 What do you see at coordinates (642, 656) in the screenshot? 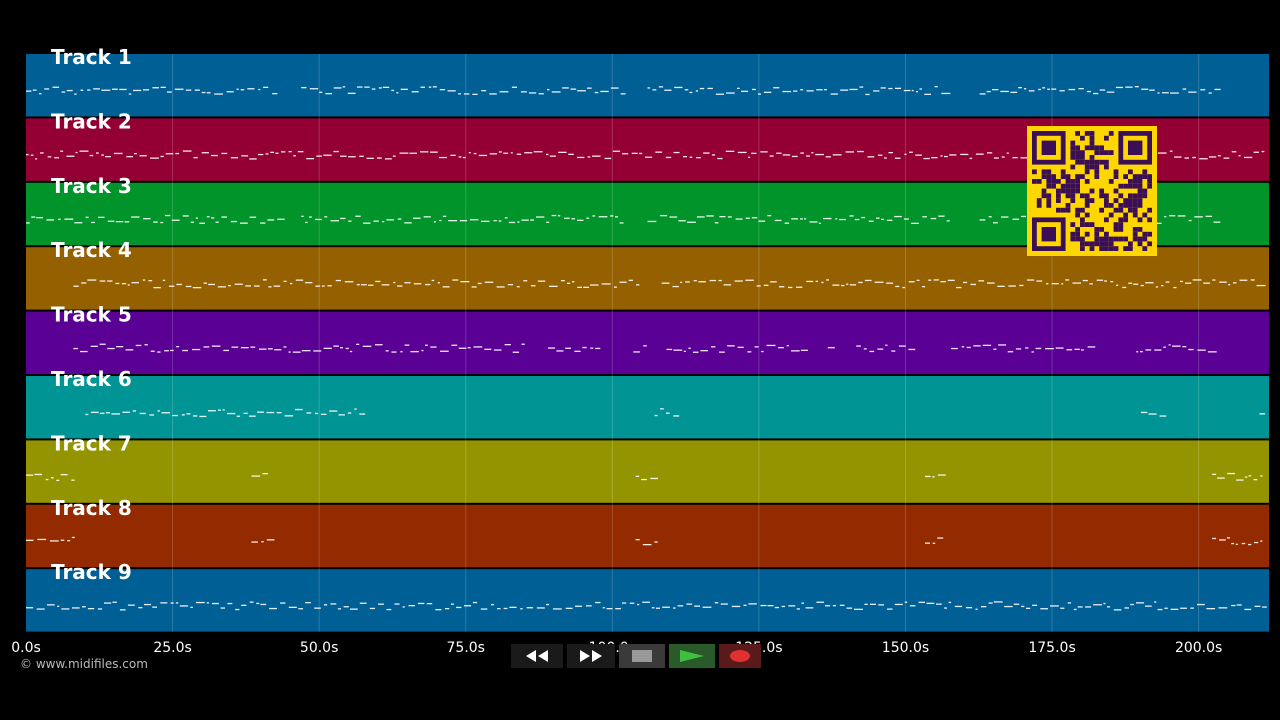
I see `stop-button` at bounding box center [642, 656].